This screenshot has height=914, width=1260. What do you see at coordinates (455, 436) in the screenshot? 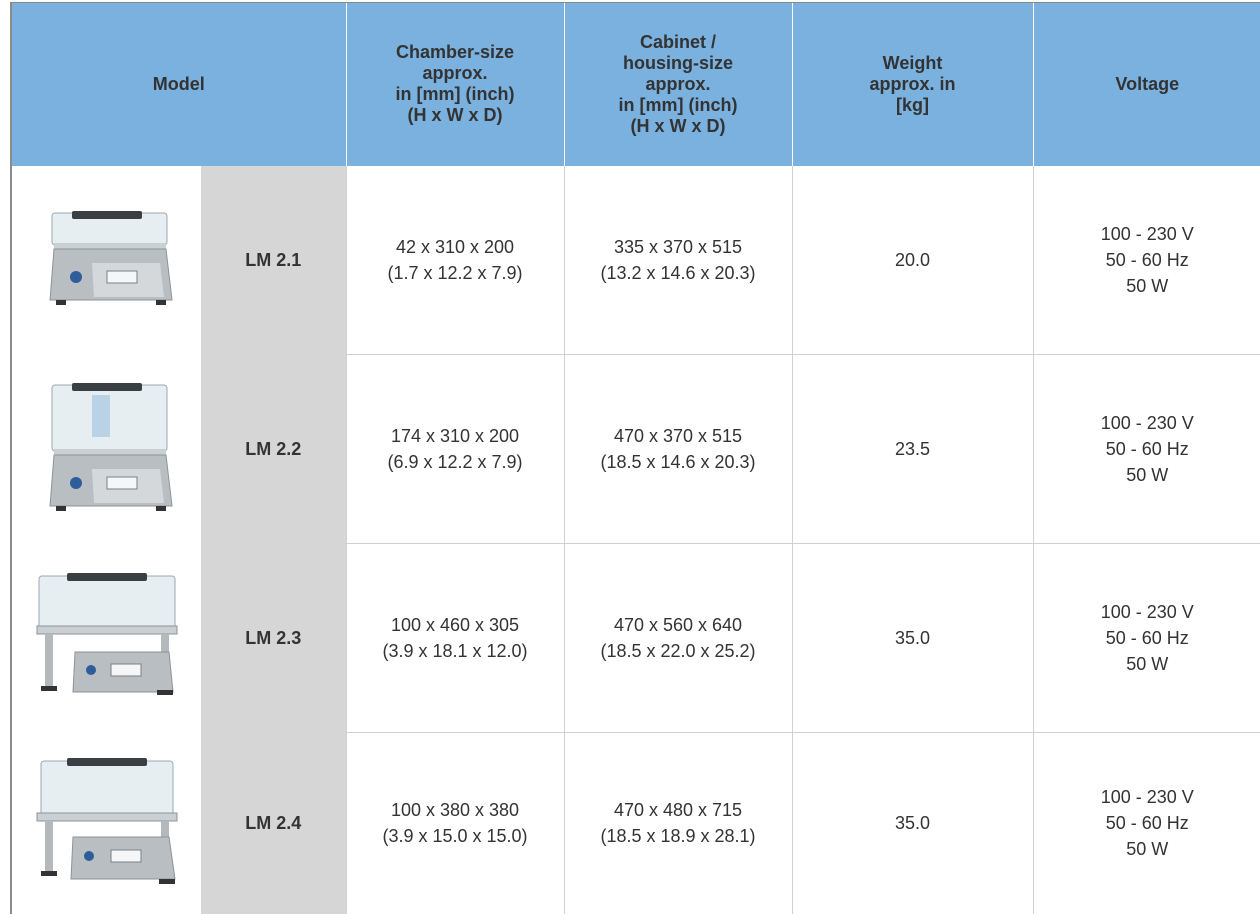
I see `chamber-mm: 174 x 310 x 200` at bounding box center [455, 436].